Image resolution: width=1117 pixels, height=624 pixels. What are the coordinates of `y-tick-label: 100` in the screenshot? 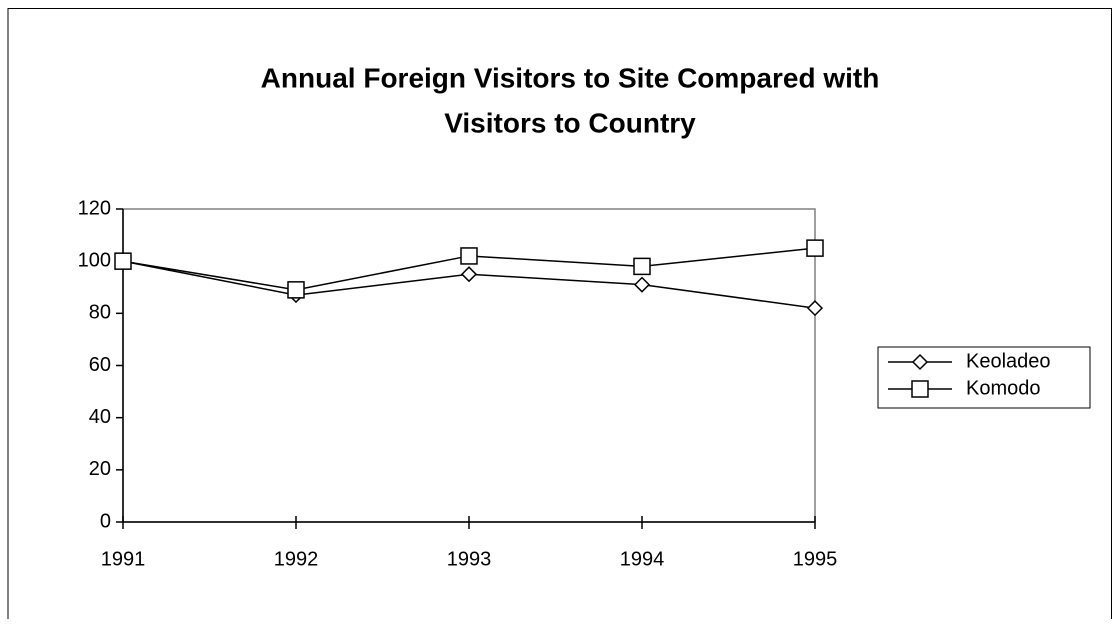 It's located at (94, 260).